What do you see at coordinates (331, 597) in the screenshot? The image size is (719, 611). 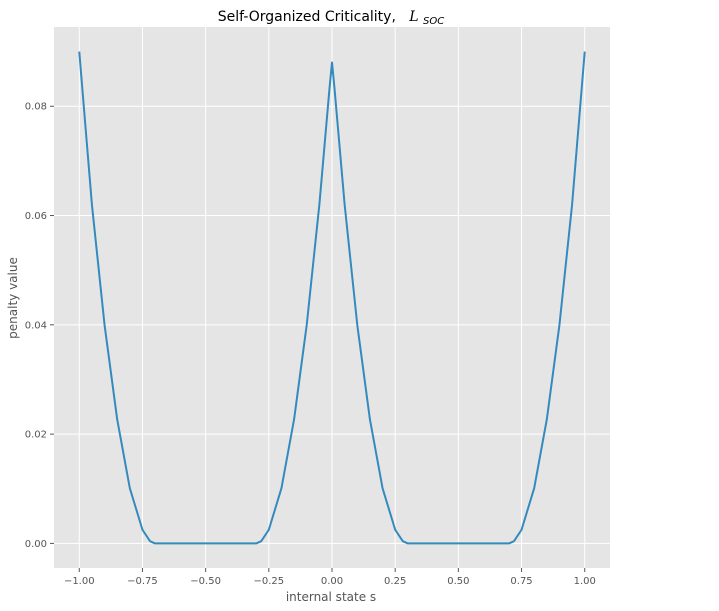 I see `x-axis-label: internal state s` at bounding box center [331, 597].